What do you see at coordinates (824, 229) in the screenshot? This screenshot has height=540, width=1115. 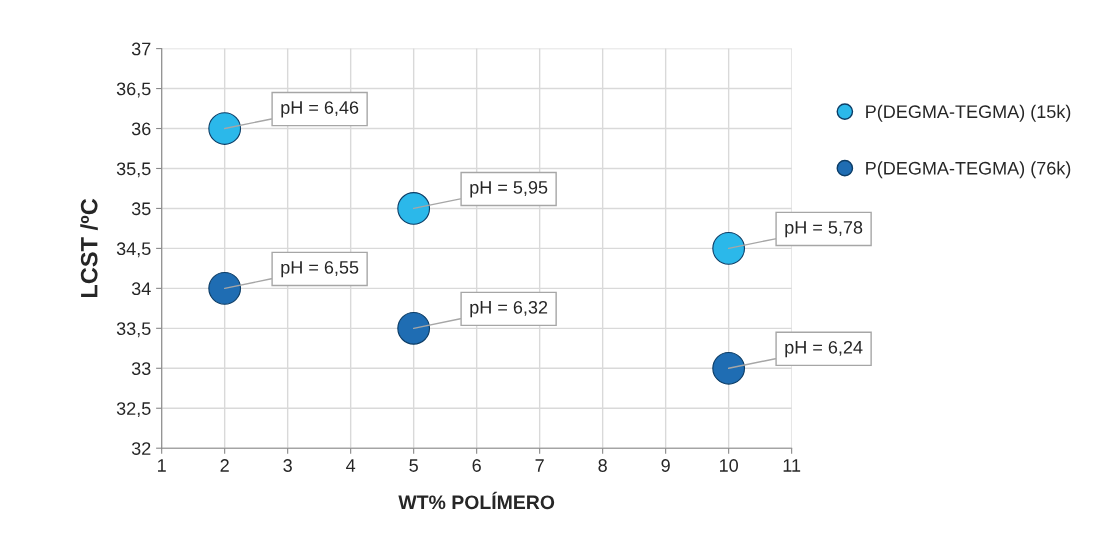 I see `annotation: pH = 5,78` at bounding box center [824, 229].